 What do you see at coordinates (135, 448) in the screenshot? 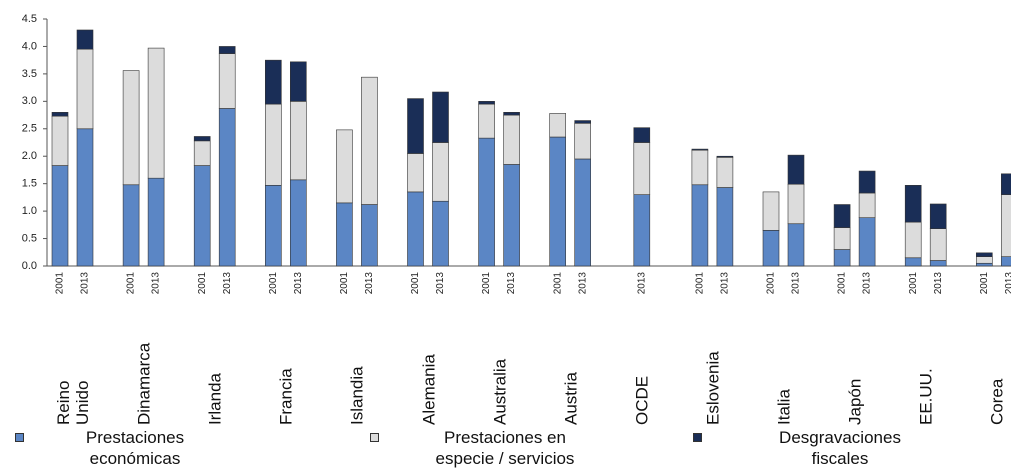
I see `legend-label: Prestaciones económicas` at bounding box center [135, 448].